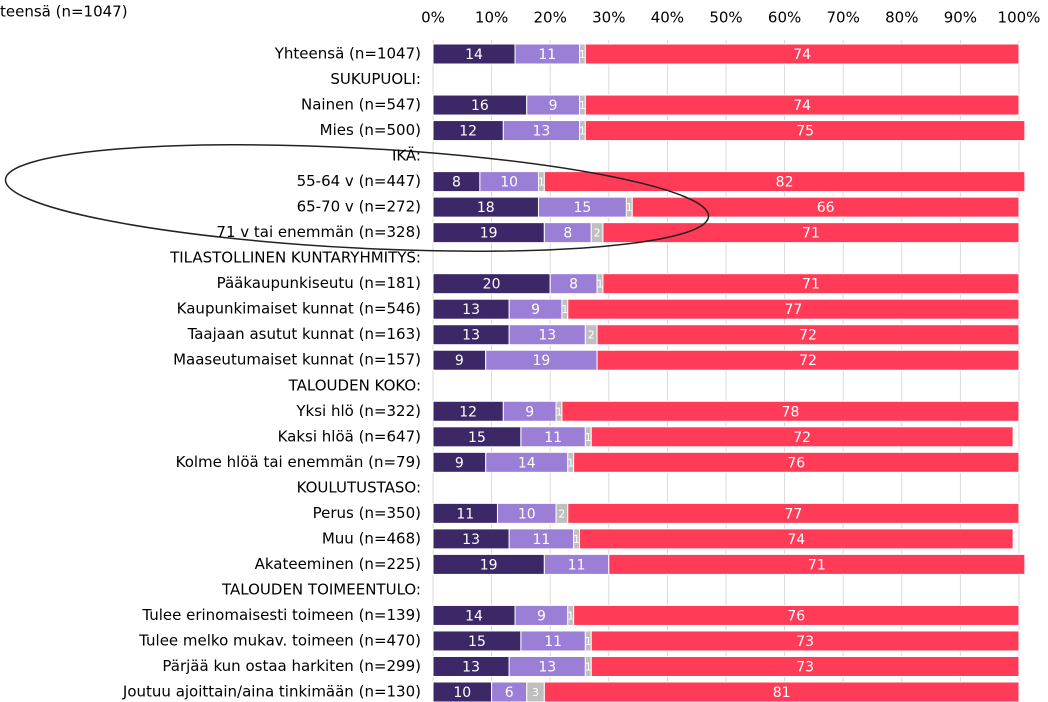  I want to click on x-tick-label: 30%, so click(608, 18).